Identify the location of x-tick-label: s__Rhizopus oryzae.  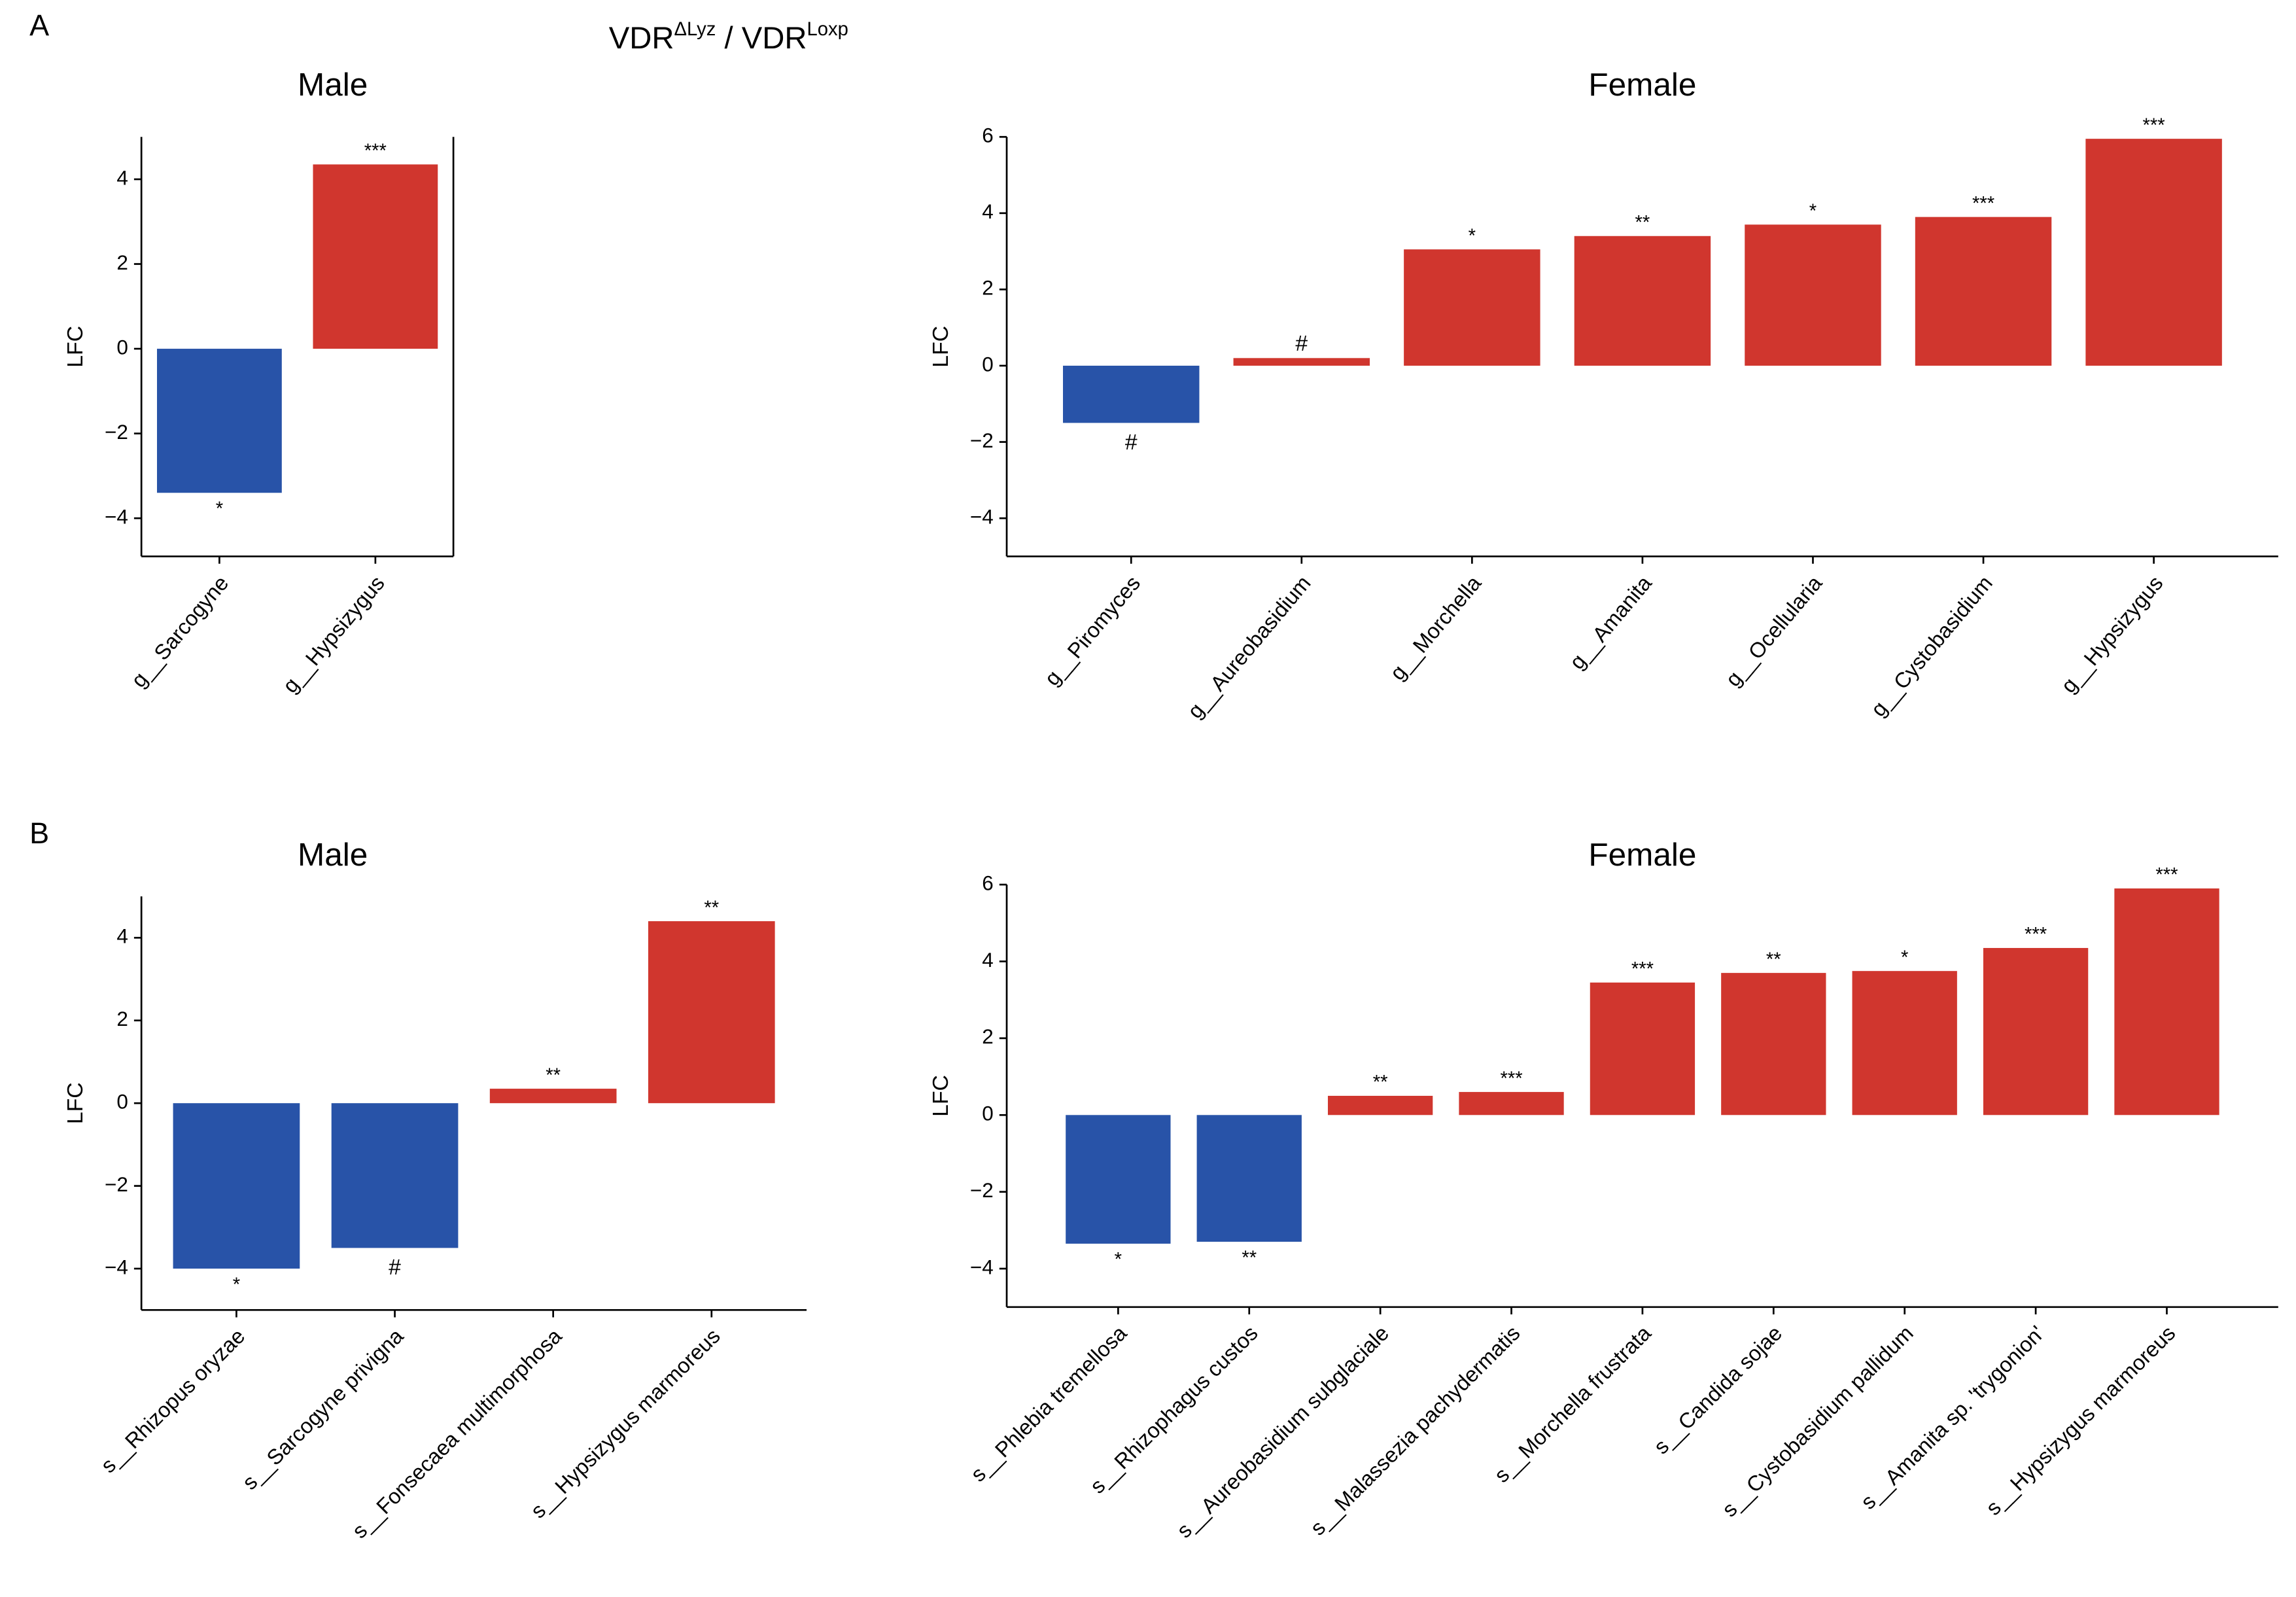
(172, 1400).